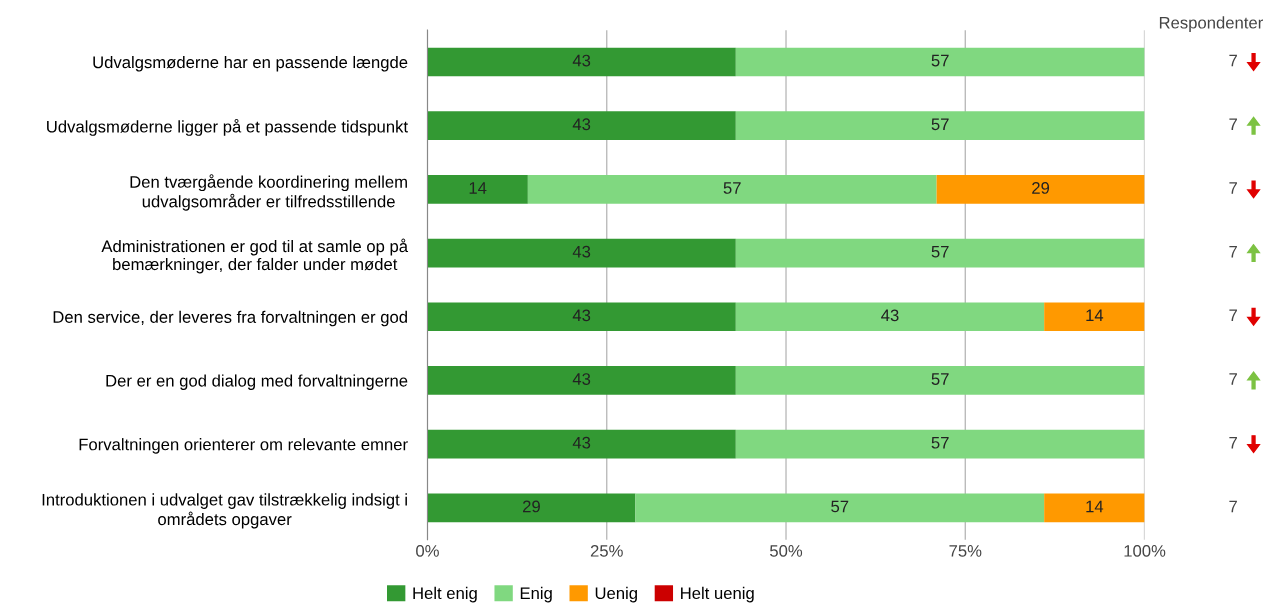 The width and height of the screenshot is (1276, 603). Describe the element at coordinates (536, 594) in the screenshot. I see `legend-label: Enig` at that location.